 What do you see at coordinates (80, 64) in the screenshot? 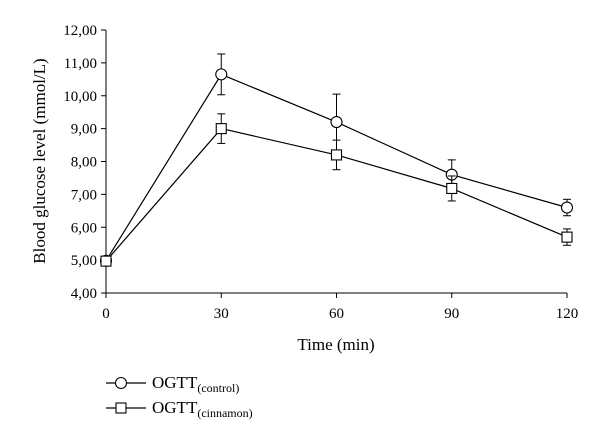
I see `y-tick-label: 11,00` at bounding box center [80, 64].